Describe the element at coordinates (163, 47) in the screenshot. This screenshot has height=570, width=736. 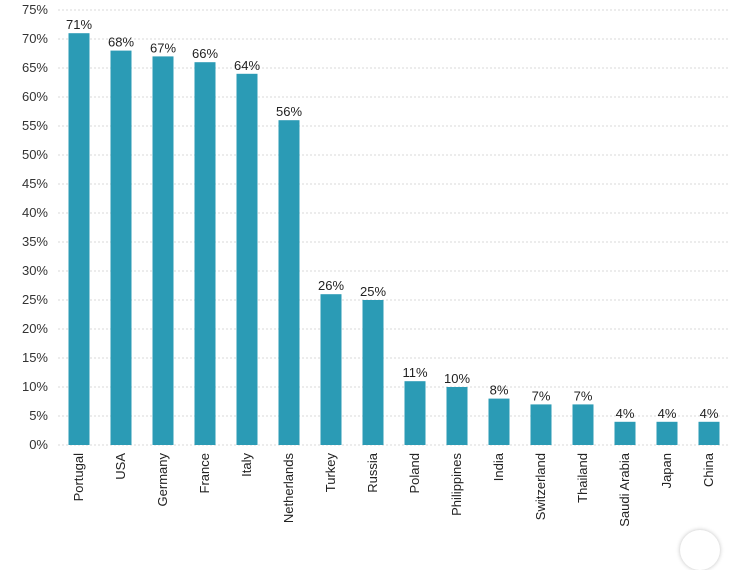
I see `data-label: 67%` at that location.